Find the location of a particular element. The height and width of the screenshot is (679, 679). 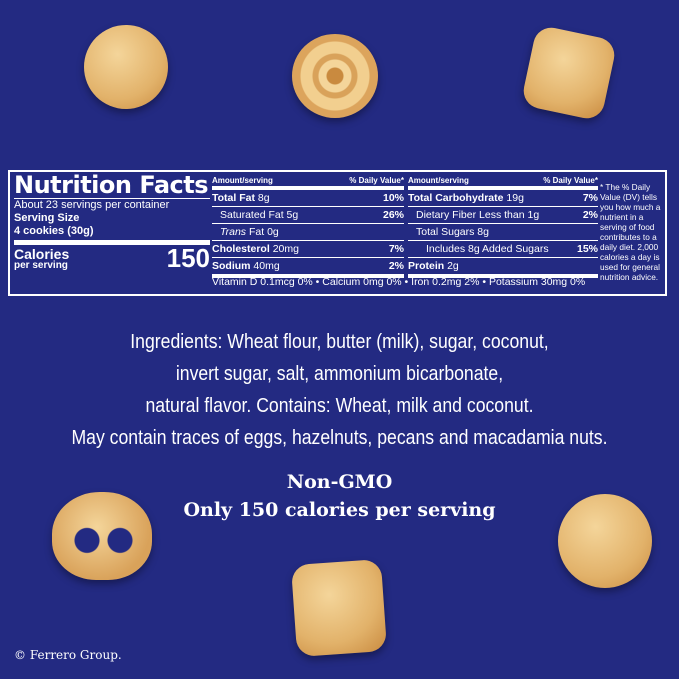

nutrient-row: Cholesterol 20mg 7% is located at coordinates (308, 249).